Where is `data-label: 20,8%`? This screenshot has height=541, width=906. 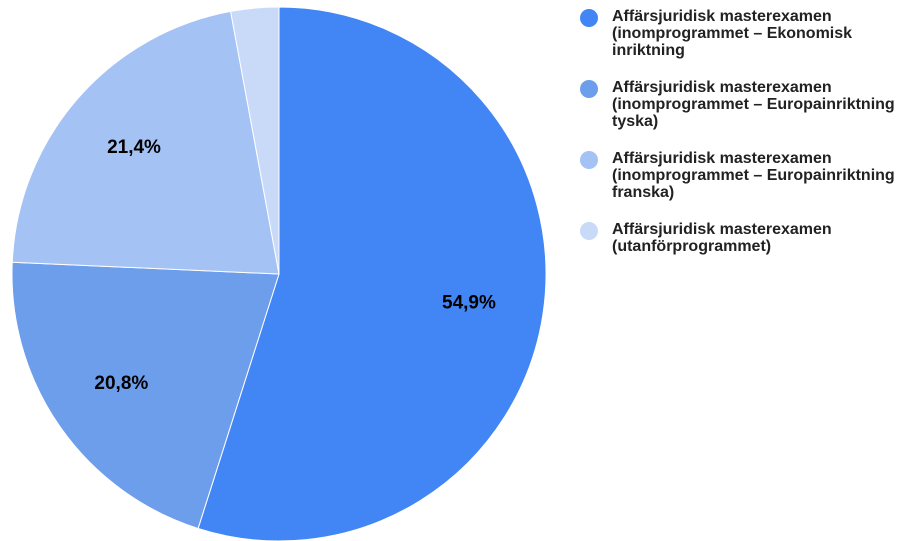
data-label: 20,8% is located at coordinates (121, 383).